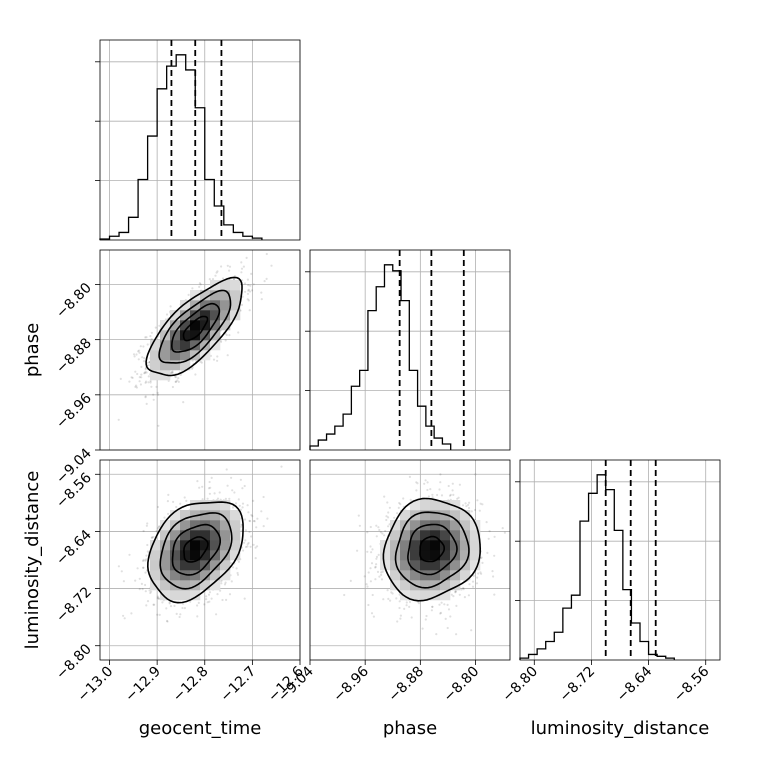 Image resolution: width=760 pixels, height=760 pixels. I want to click on panel-background, so click(200, 140).